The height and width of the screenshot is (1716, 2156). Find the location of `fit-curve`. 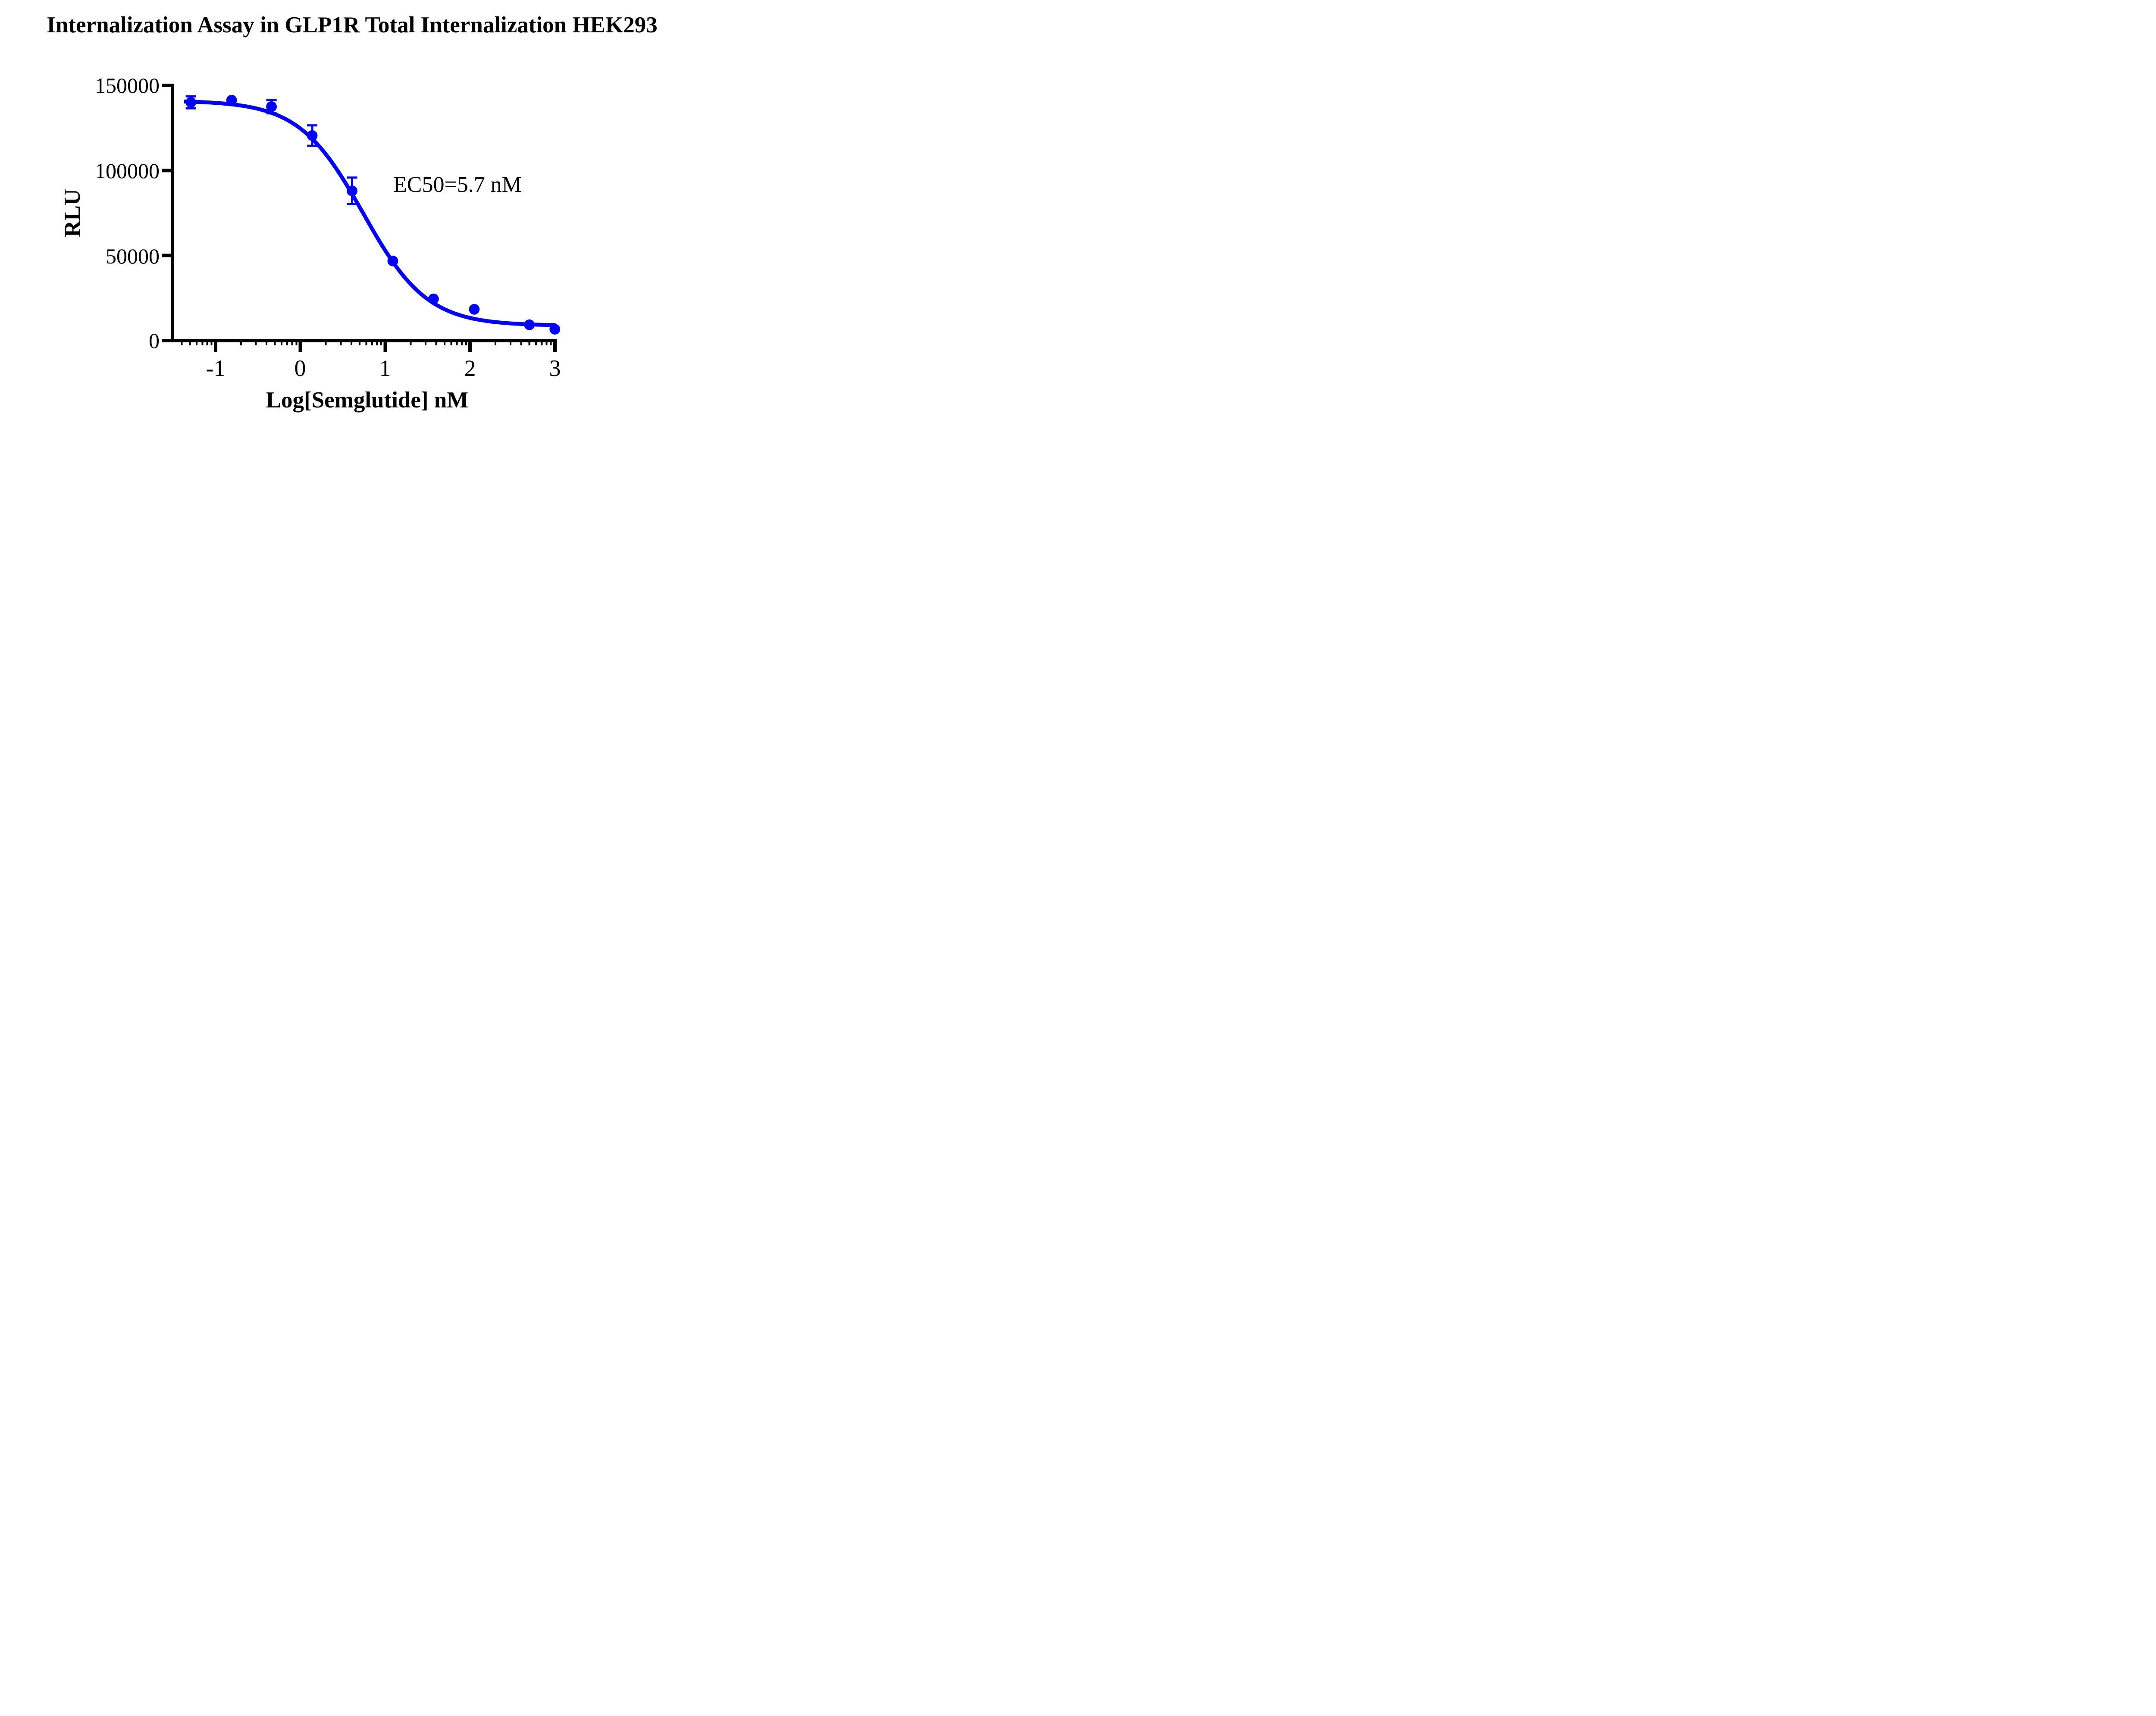

fit-curve is located at coordinates (370, 213).